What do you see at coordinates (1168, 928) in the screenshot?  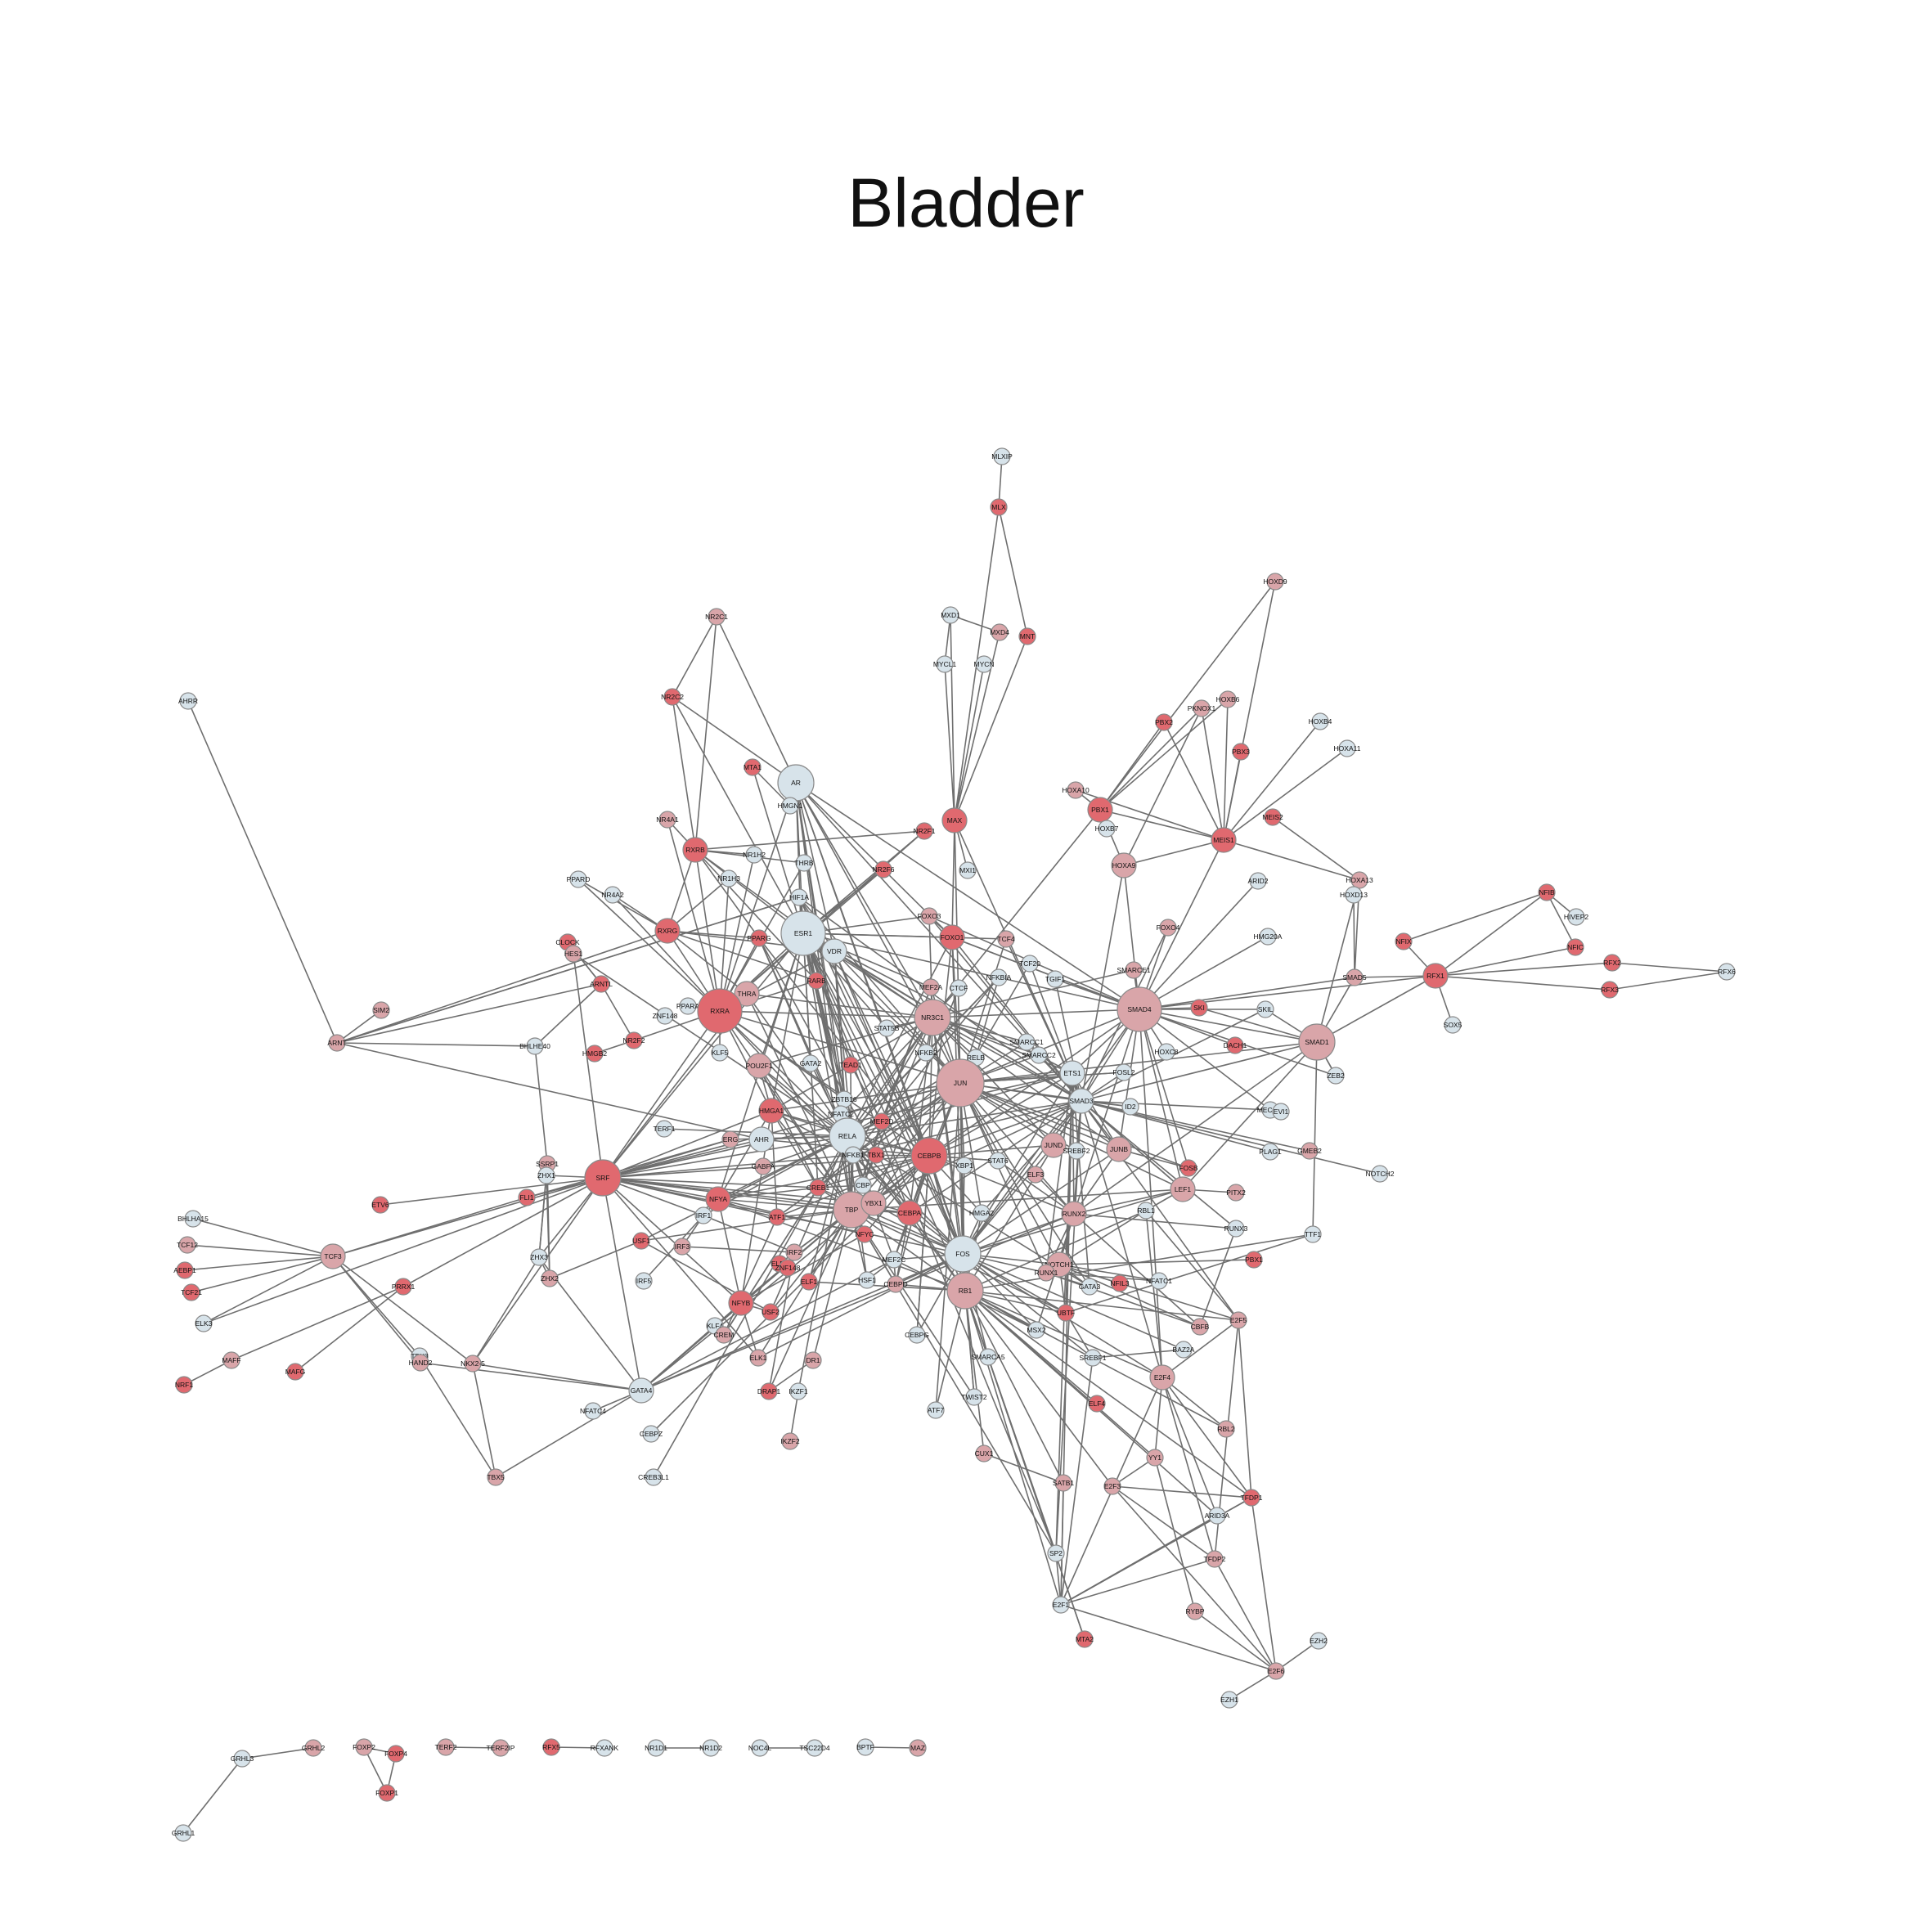 I see `node-FOXO4: FOXO4` at bounding box center [1168, 928].